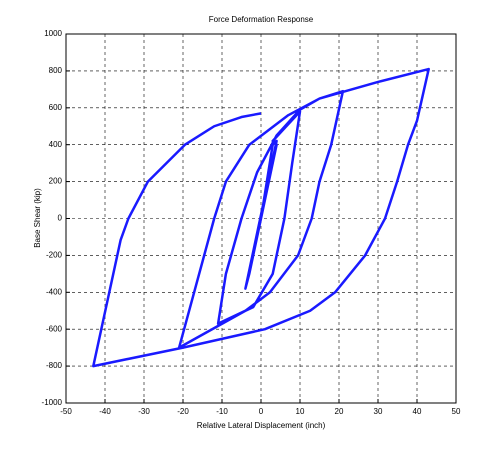 The image size is (504, 453). Describe the element at coordinates (54, 291) in the screenshot. I see `y-tick-label: -400` at that location.